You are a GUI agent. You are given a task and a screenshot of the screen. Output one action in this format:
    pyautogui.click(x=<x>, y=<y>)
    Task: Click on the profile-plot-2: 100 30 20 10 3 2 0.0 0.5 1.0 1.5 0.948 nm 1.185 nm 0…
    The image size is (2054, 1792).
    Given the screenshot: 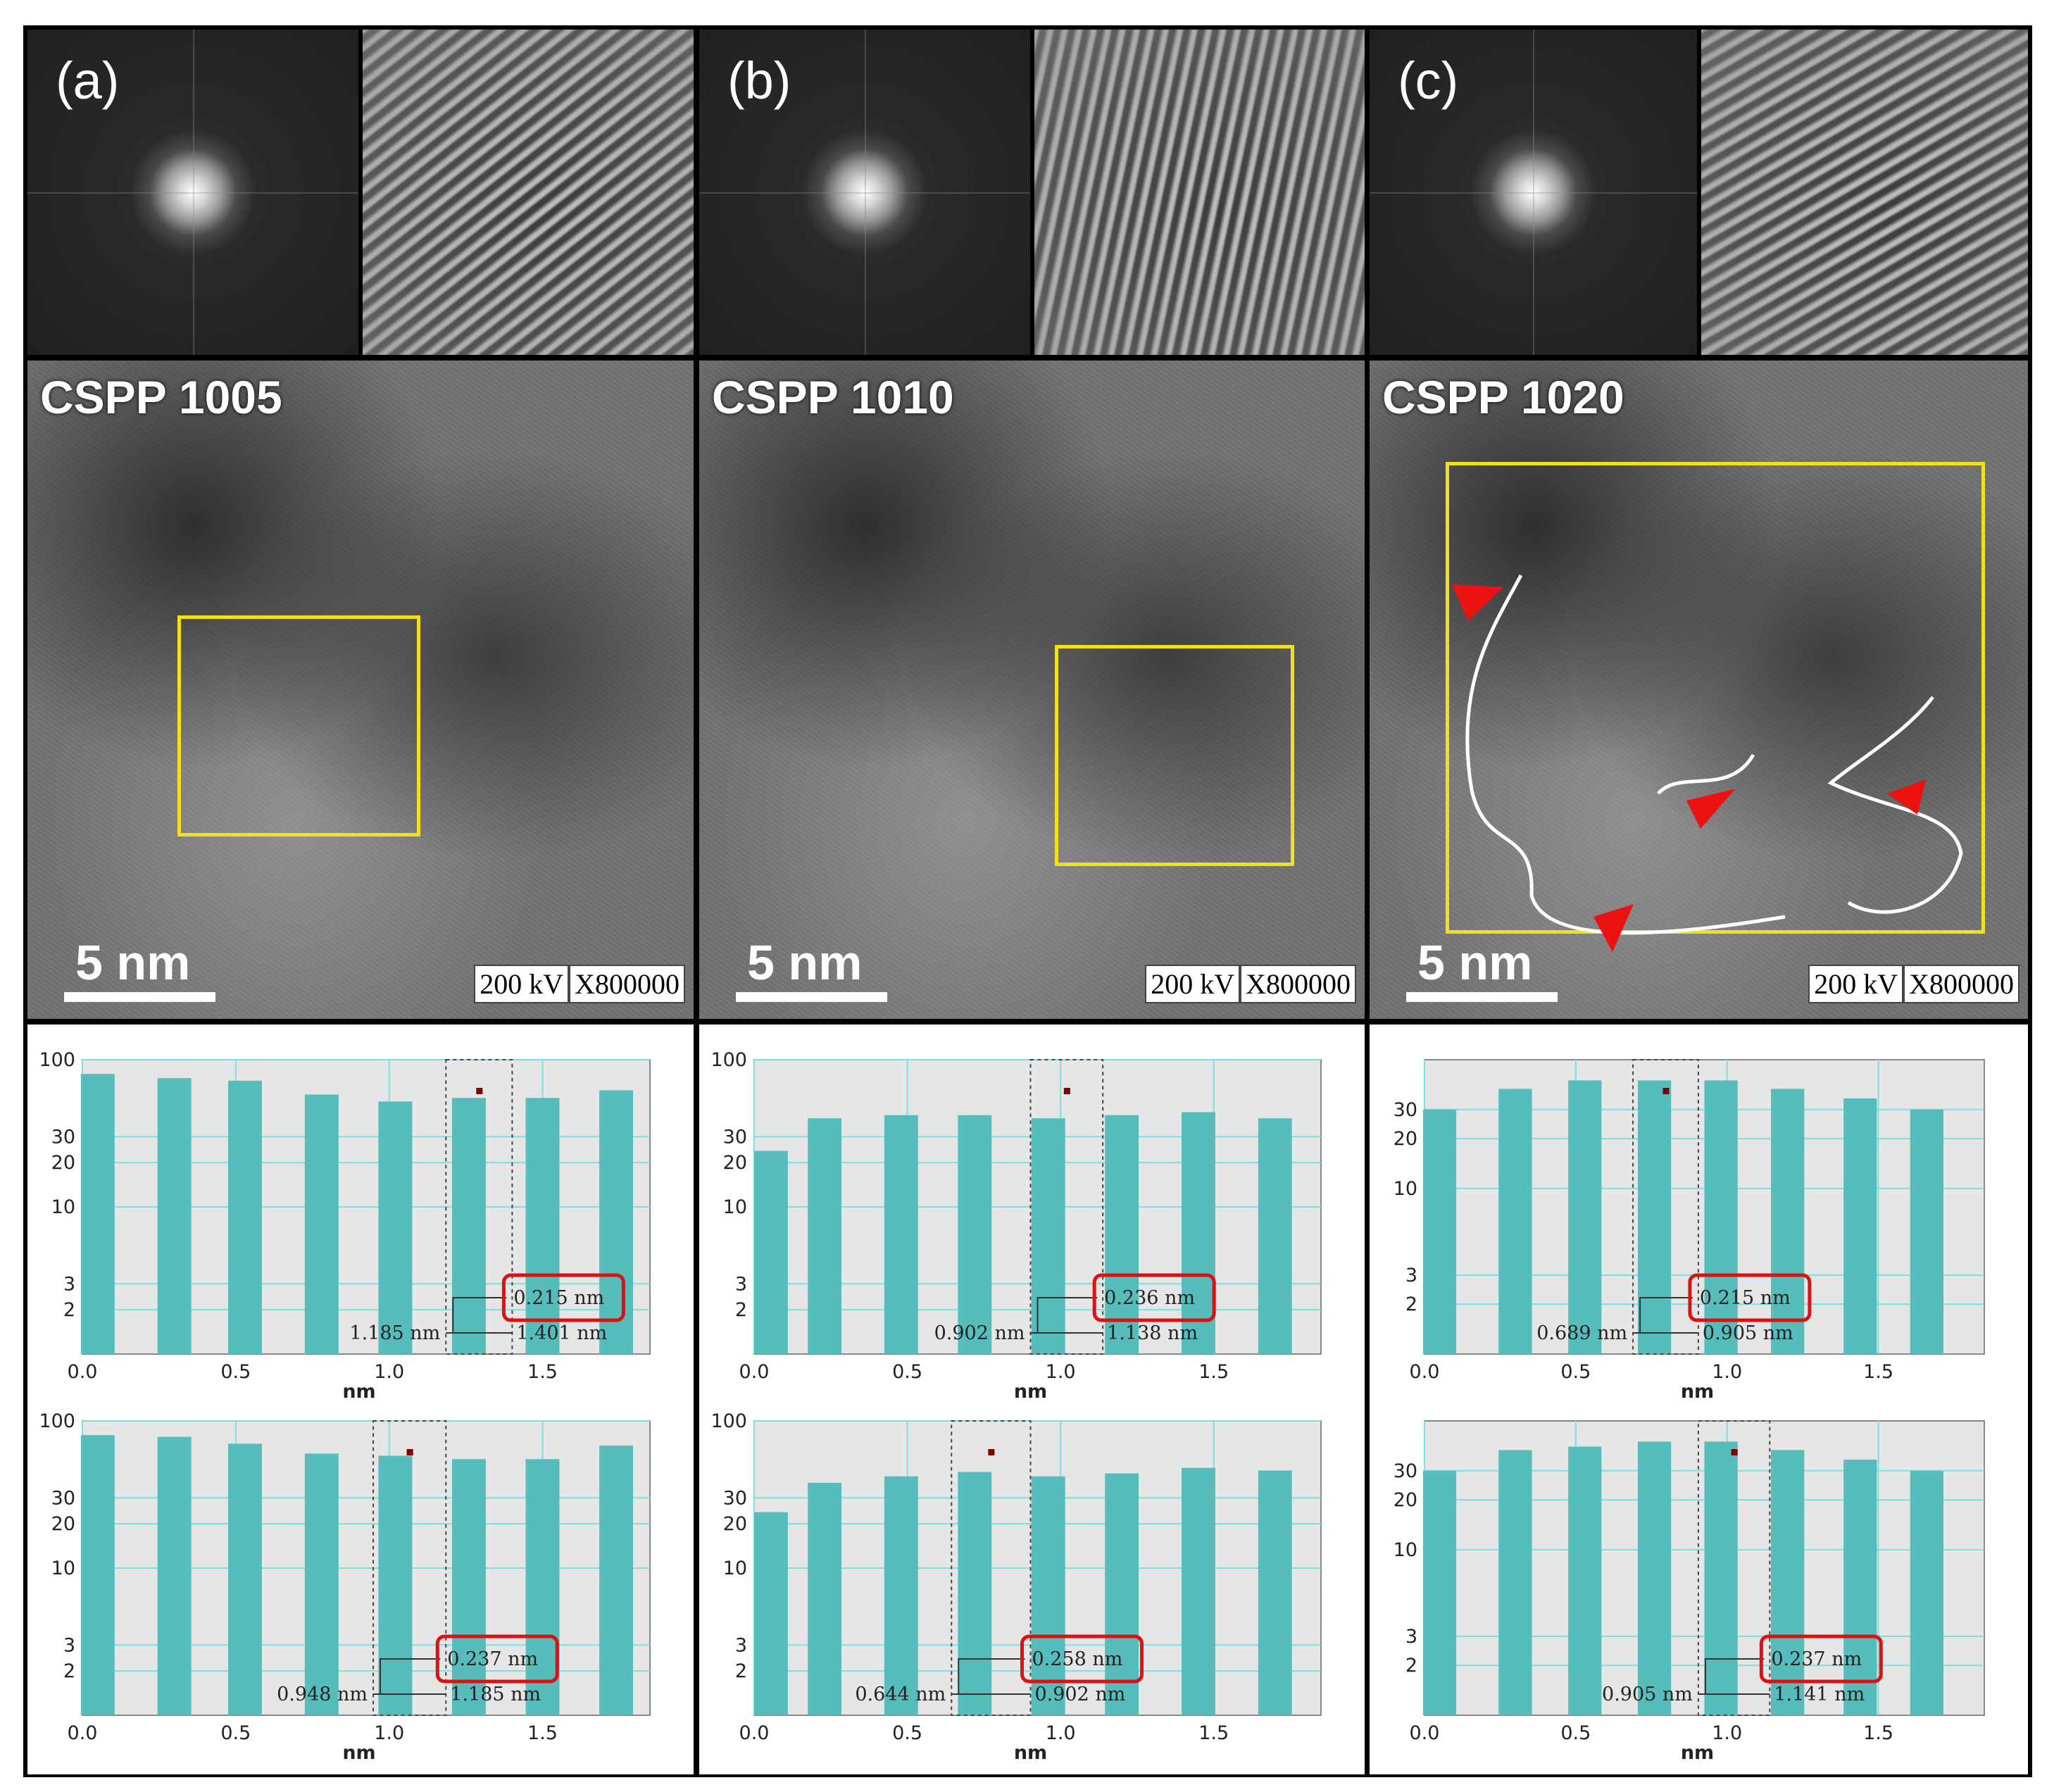 What is the action you would take?
    pyautogui.click(x=345, y=1587)
    